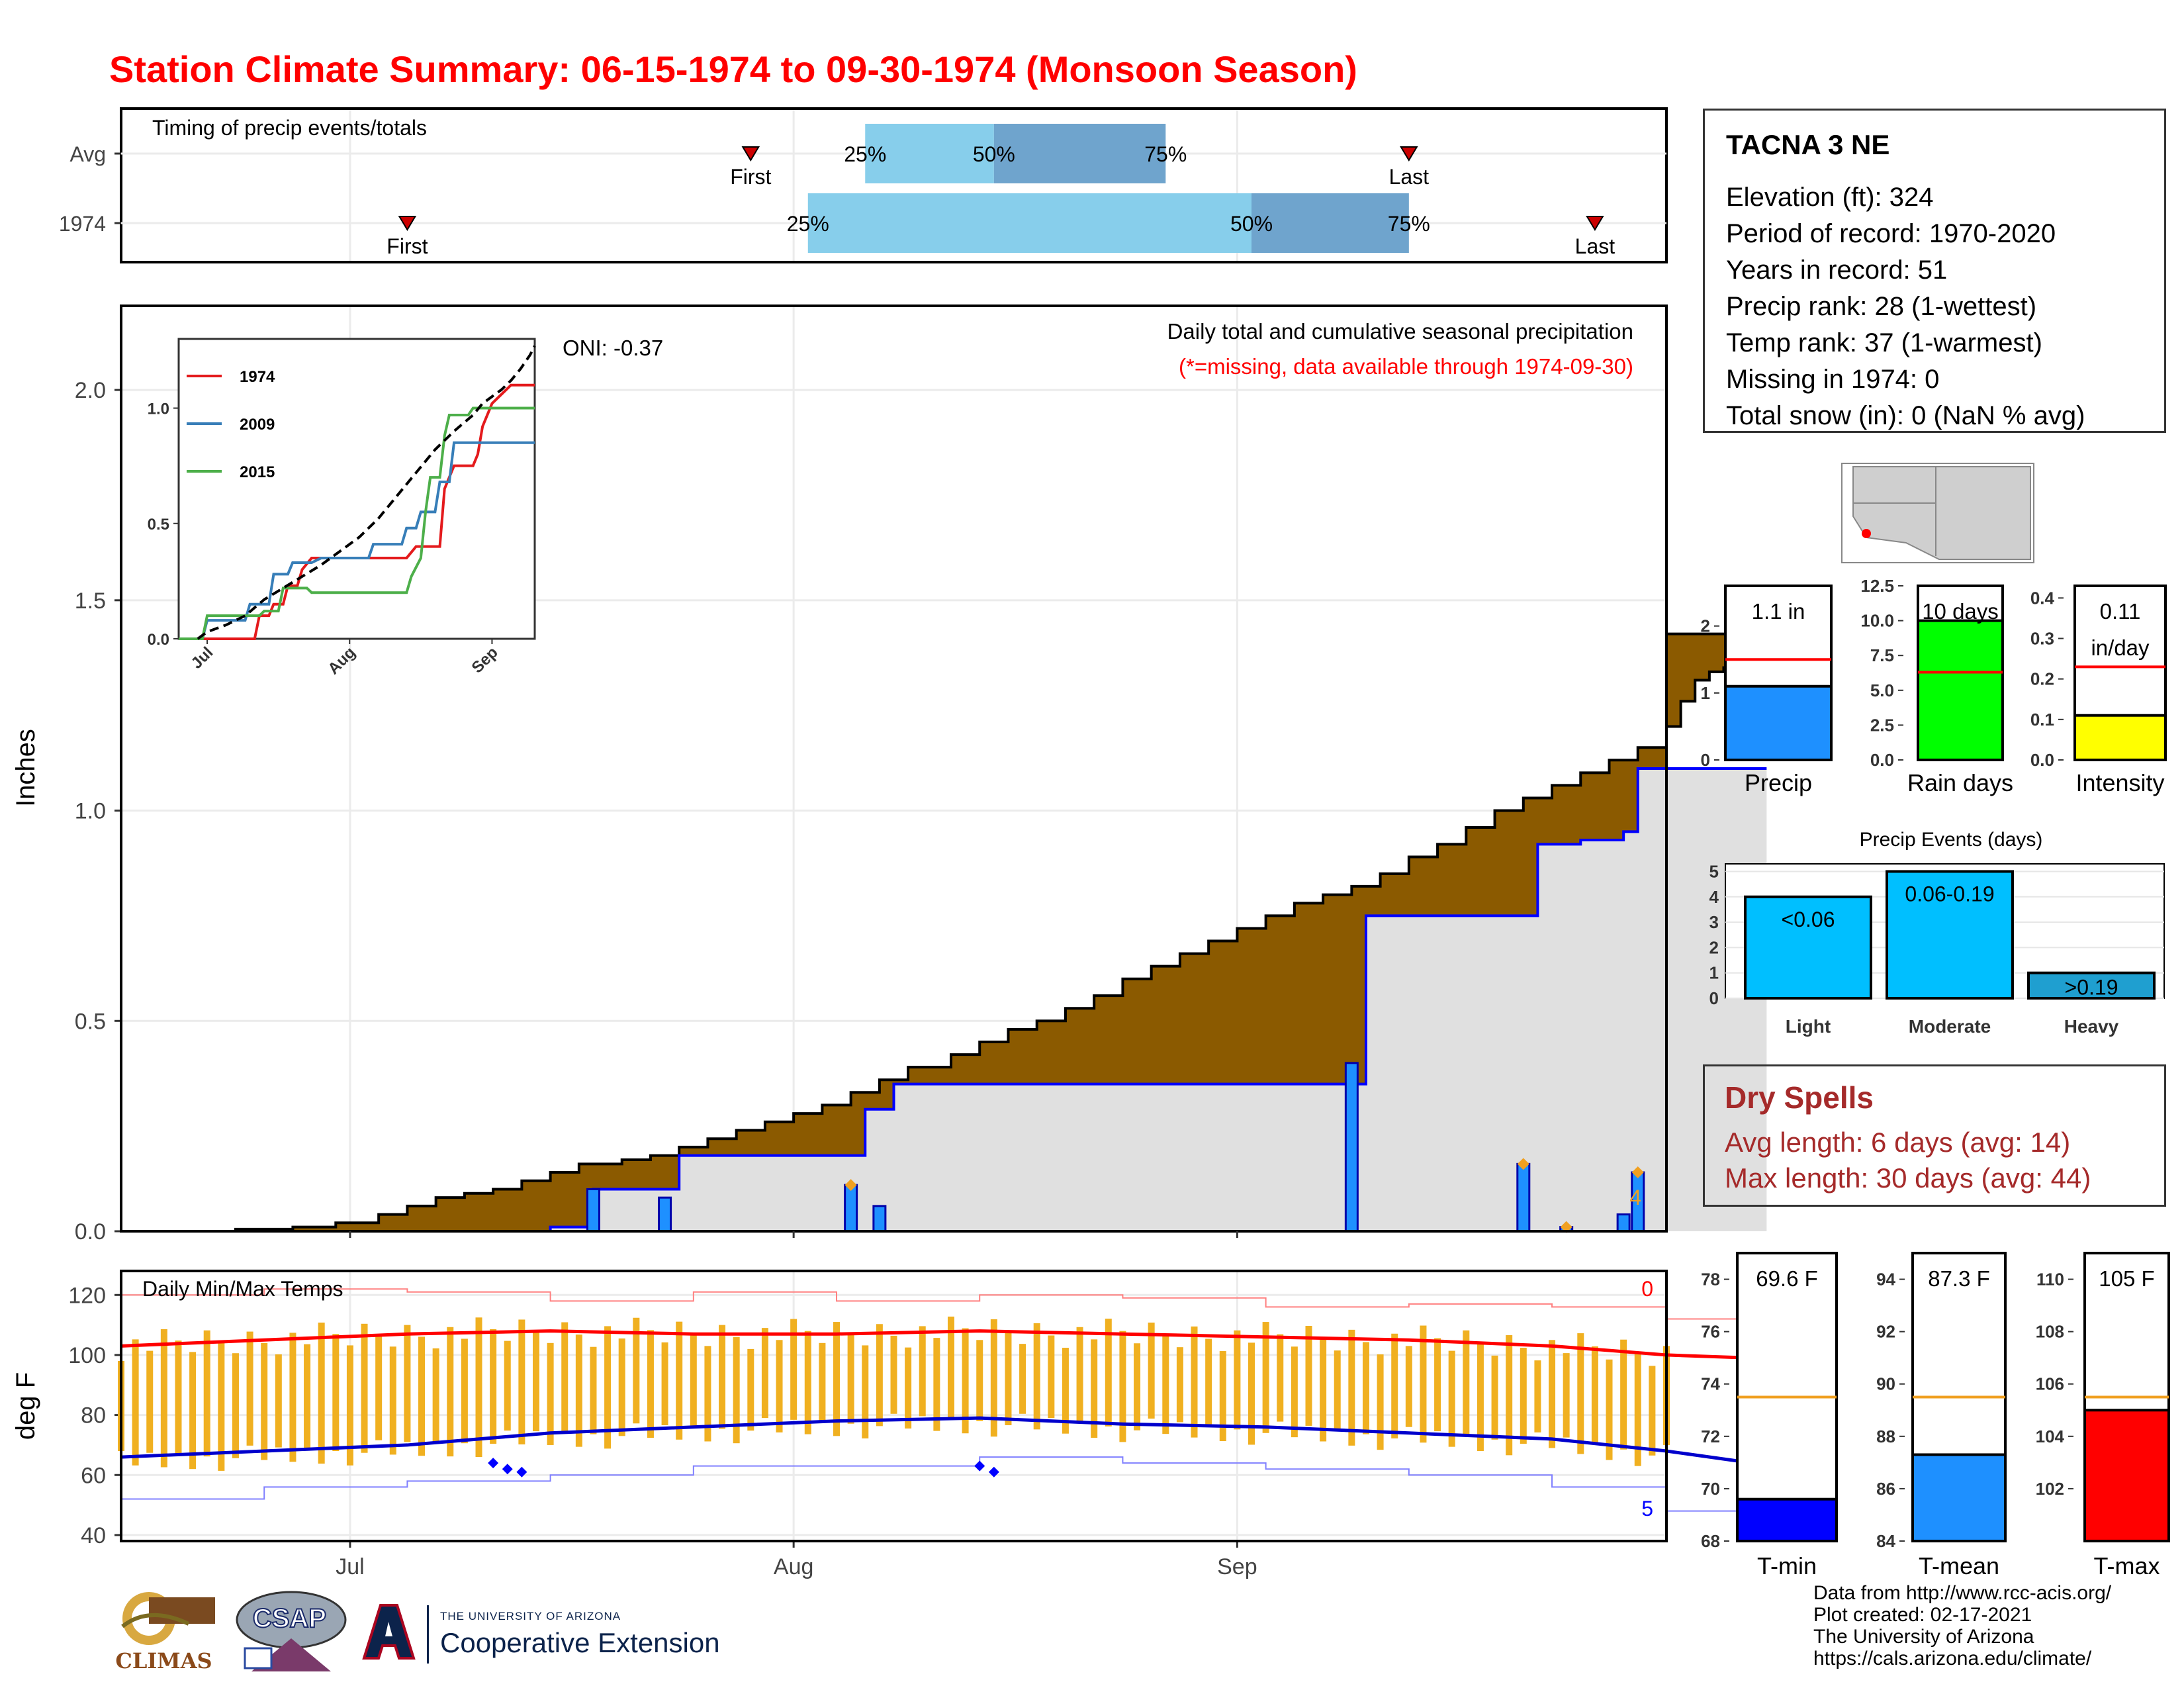 The image size is (2184, 1688). Describe the element at coordinates (2050, 1332) in the screenshot. I see `bar_tmax-ytick-label: 108` at that location.